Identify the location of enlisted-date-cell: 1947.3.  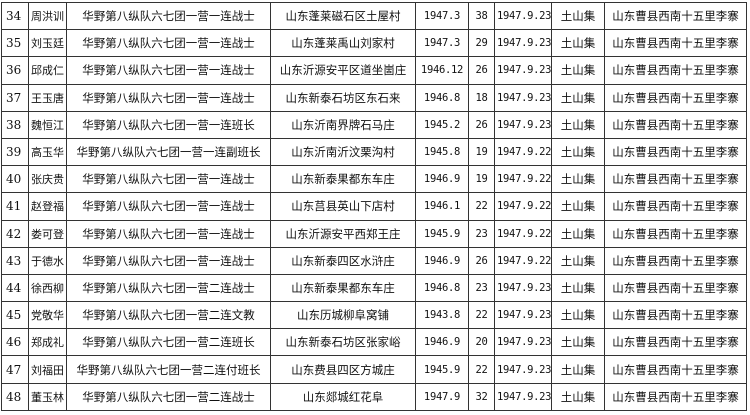
(442, 43).